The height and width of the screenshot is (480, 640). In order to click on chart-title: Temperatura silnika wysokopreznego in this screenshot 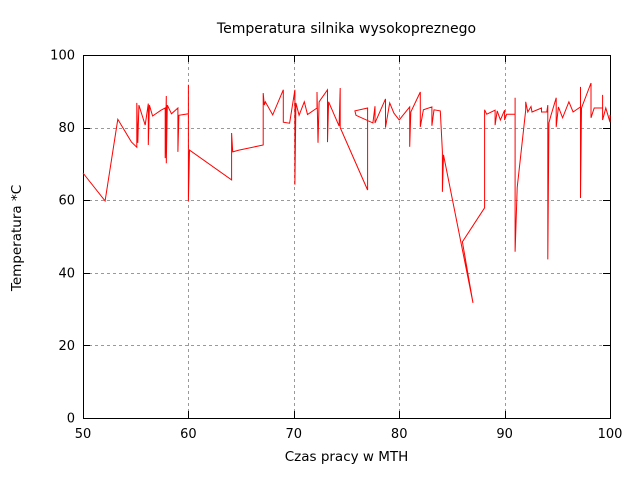, I will do `click(346, 29)`.